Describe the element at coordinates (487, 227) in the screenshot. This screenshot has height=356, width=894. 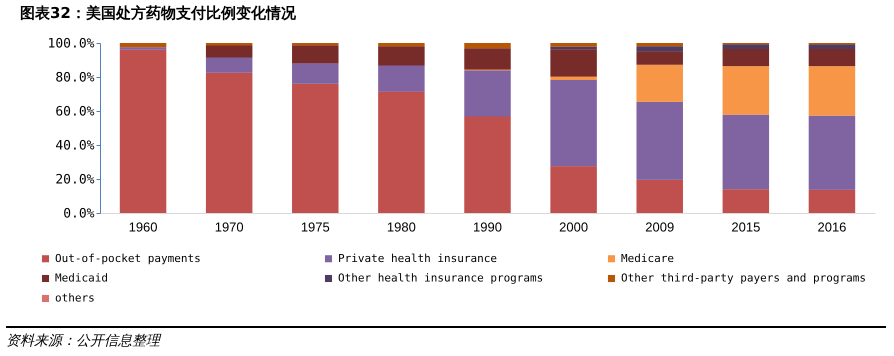
I see `x-tick-label: 1990` at that location.